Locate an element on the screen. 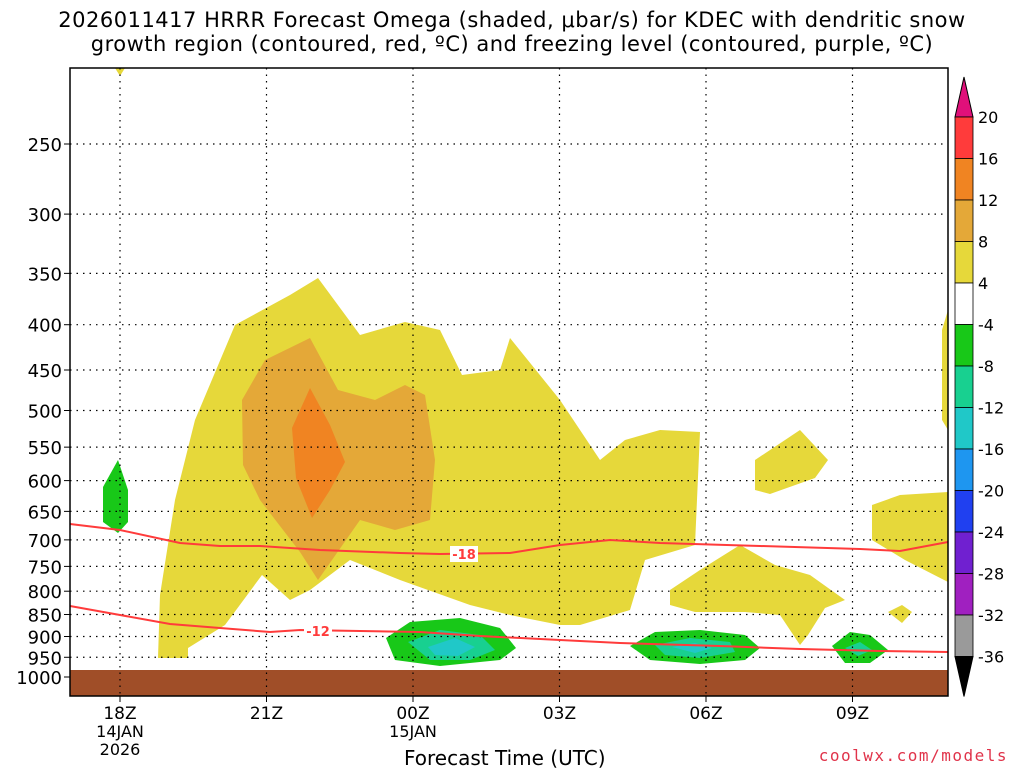 The image size is (1024, 770). x-tick-sublabel: 2026 is located at coordinates (120, 749).